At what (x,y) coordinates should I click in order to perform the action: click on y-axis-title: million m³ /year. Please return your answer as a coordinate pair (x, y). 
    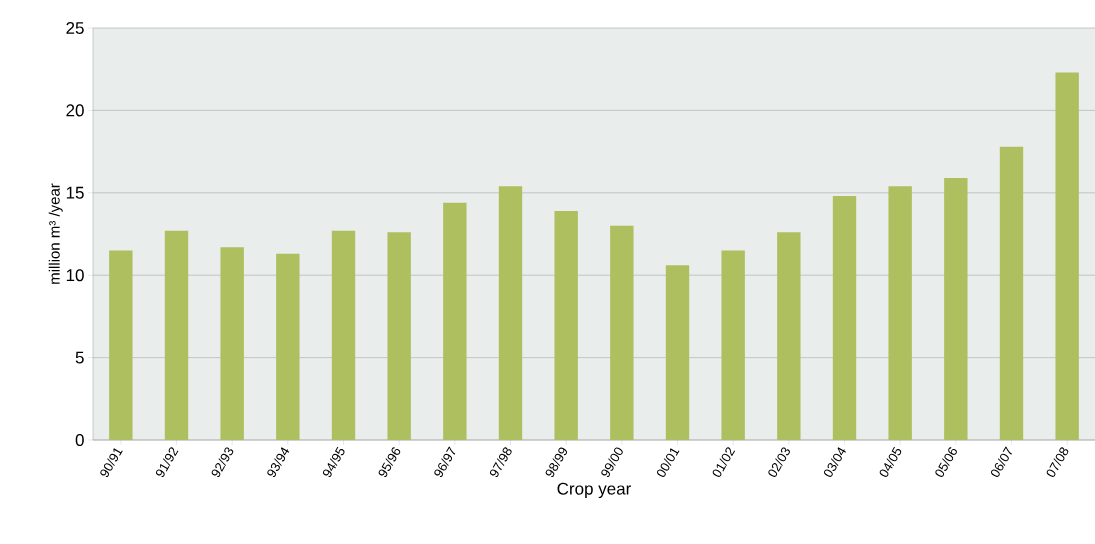
    Looking at the image, I should click on (55, 233).